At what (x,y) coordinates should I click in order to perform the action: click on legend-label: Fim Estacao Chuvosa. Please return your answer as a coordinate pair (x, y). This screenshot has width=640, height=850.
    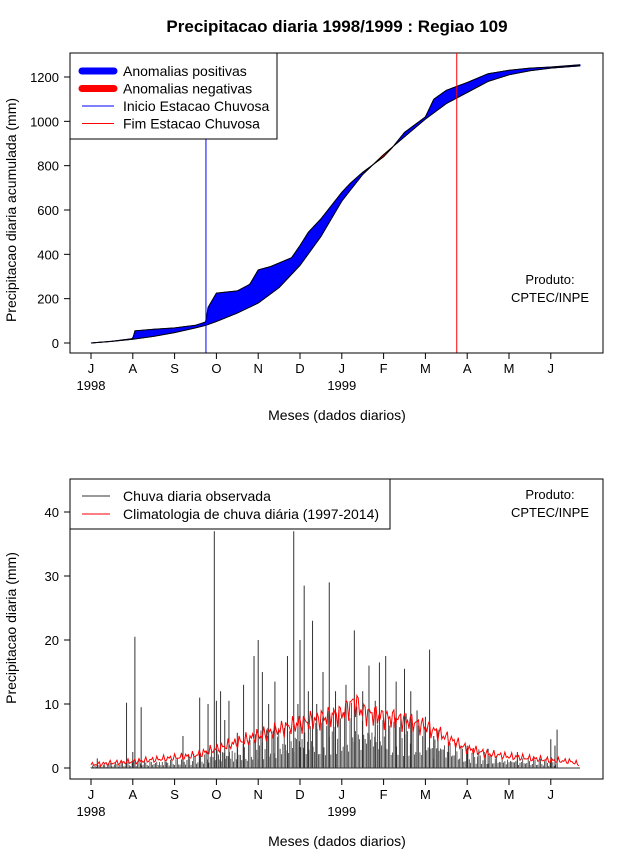
    Looking at the image, I should click on (191, 124).